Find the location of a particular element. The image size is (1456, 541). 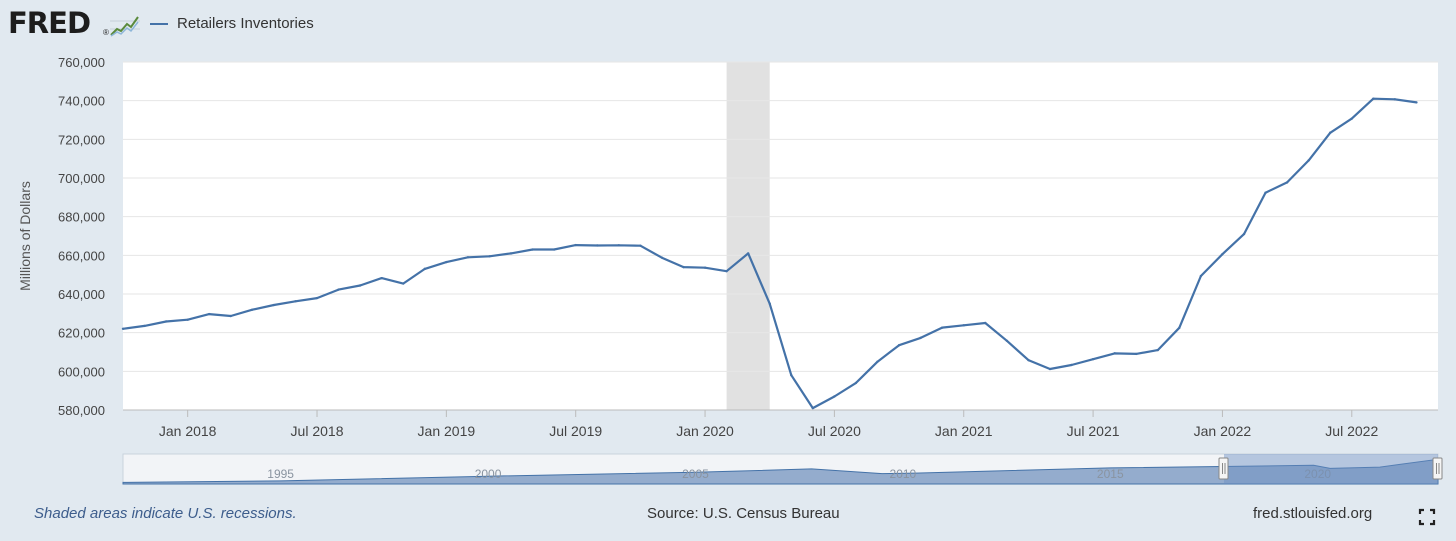

chart-header: FRED ® Retailers Inventories is located at coordinates (728, 26).